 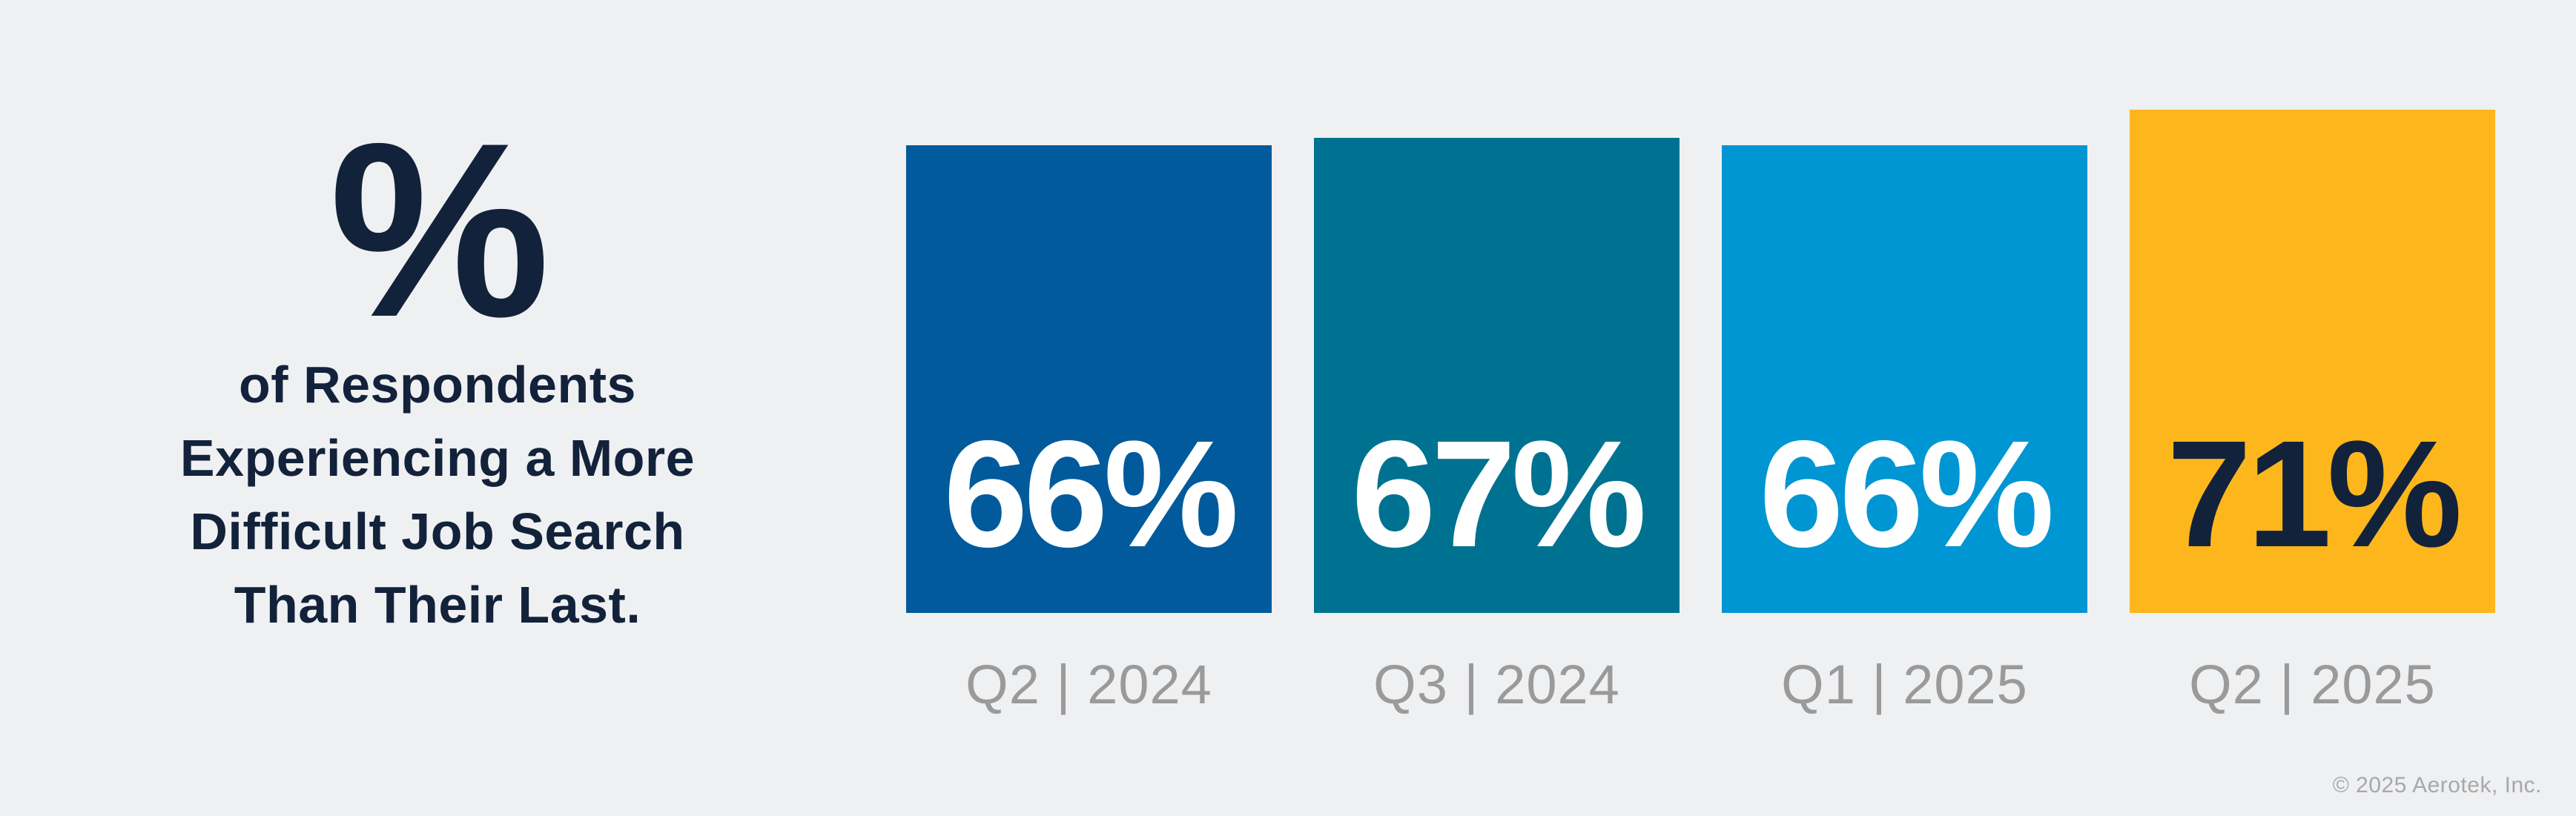 I want to click on bar-category-label: Q2 | 2024, so click(x=1088, y=684).